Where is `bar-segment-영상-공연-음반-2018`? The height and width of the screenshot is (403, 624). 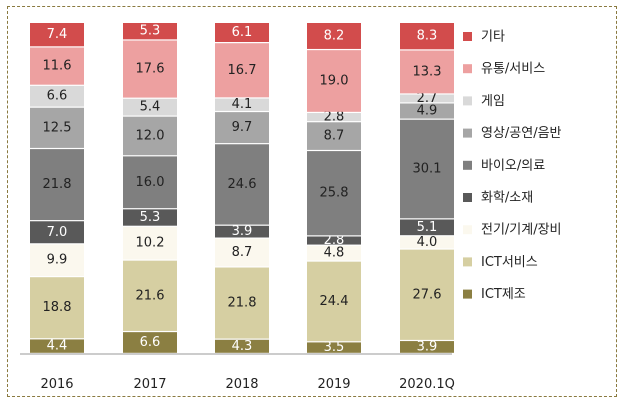 bar-segment-영상-공연-음반-2018 is located at coordinates (242, 128).